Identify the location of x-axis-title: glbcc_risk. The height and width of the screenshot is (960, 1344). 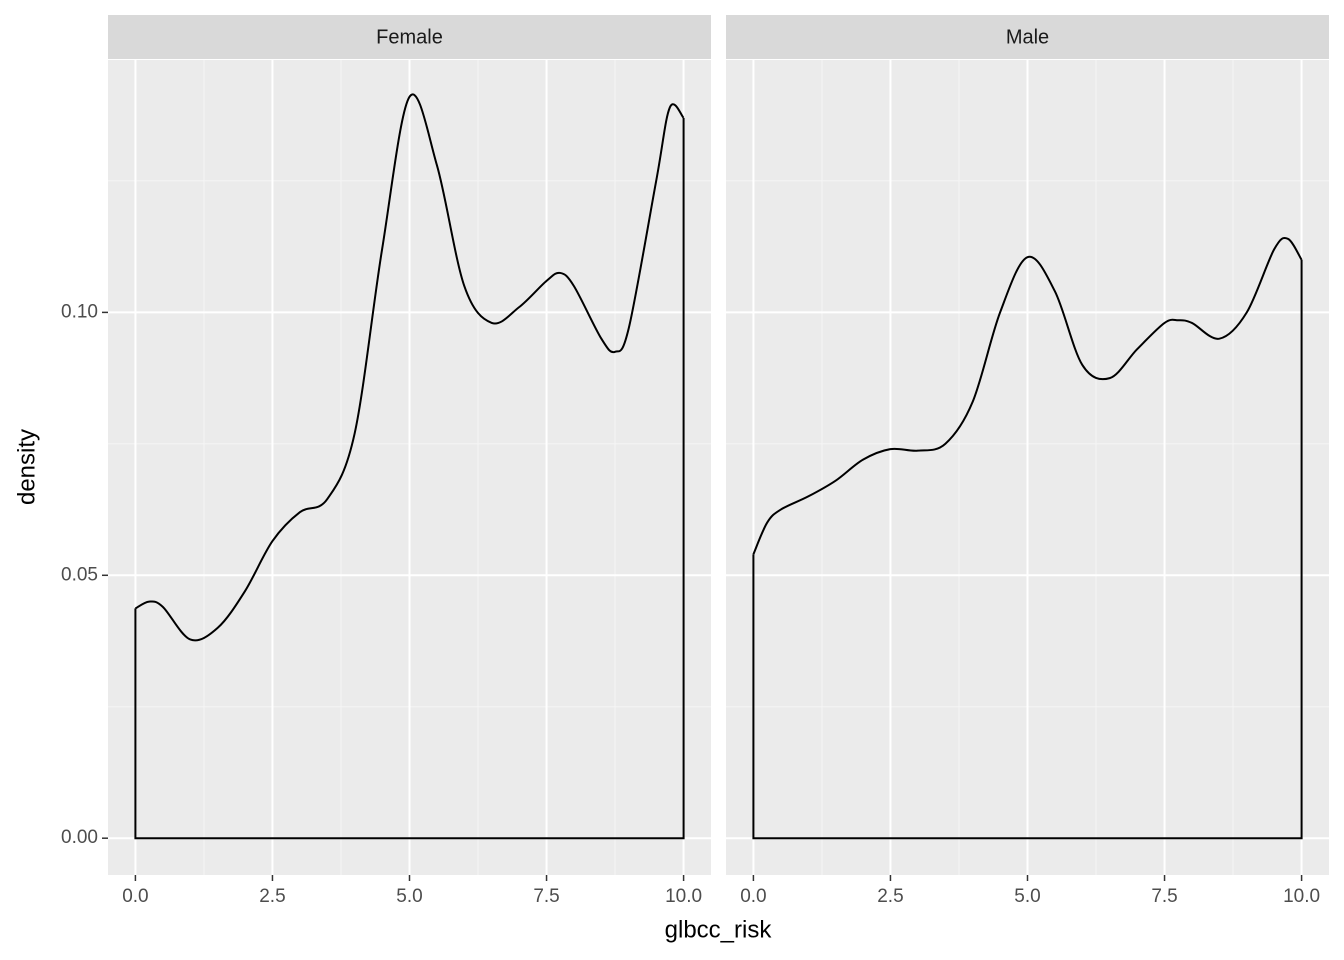
(719, 929).